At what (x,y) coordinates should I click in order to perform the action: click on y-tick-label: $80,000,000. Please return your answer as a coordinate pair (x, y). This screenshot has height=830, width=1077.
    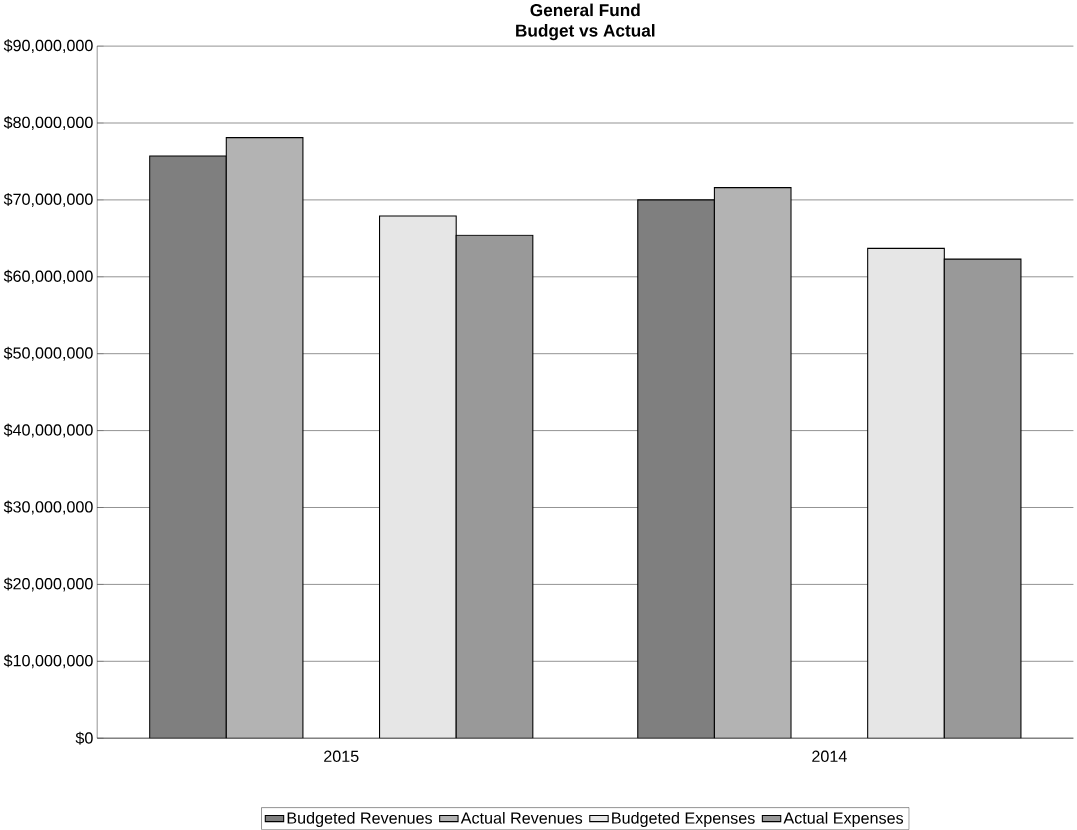
    Looking at the image, I should click on (48, 123).